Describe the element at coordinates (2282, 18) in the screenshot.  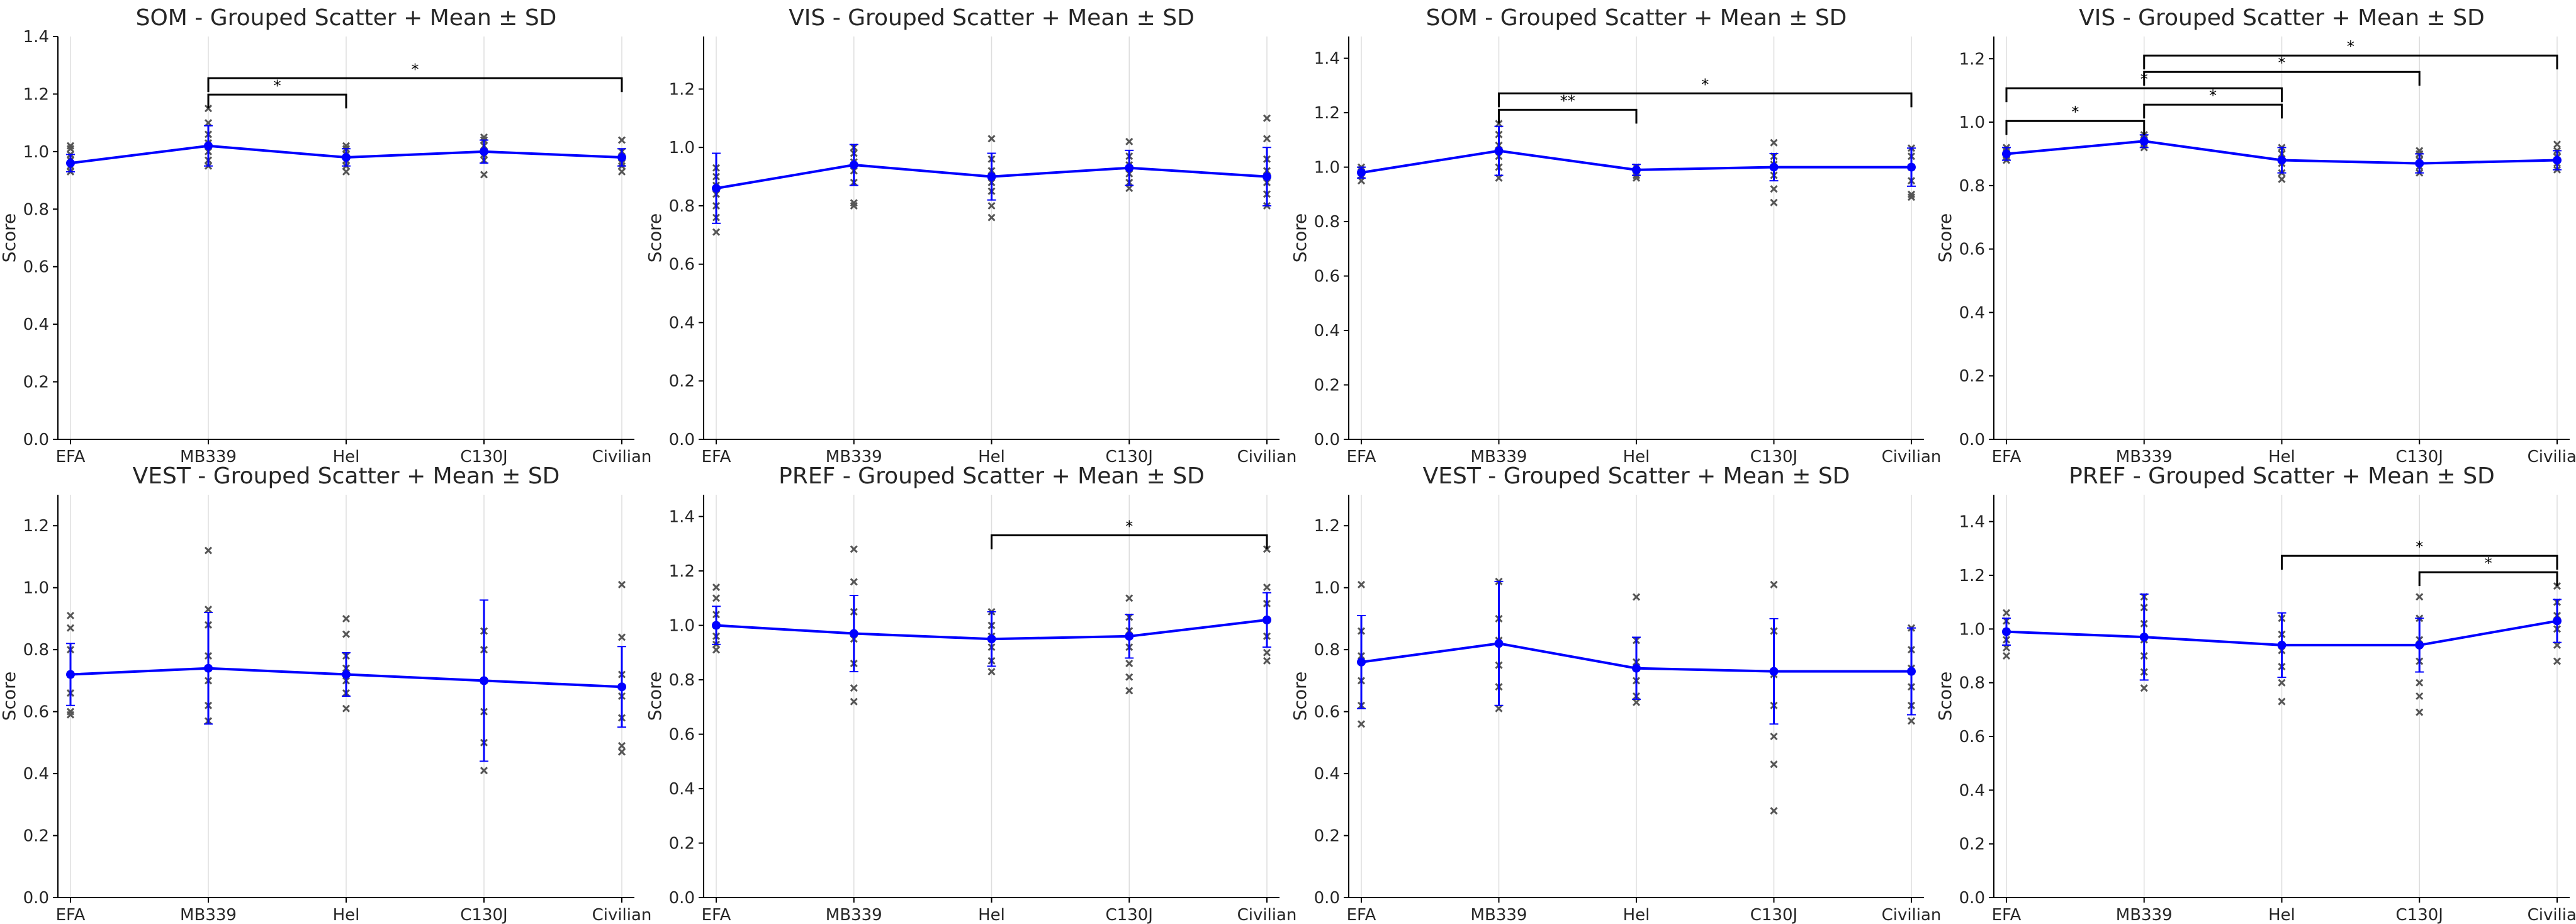
I see `chart-title: VIS - Grouped Scatter + Mean ± SD` at that location.